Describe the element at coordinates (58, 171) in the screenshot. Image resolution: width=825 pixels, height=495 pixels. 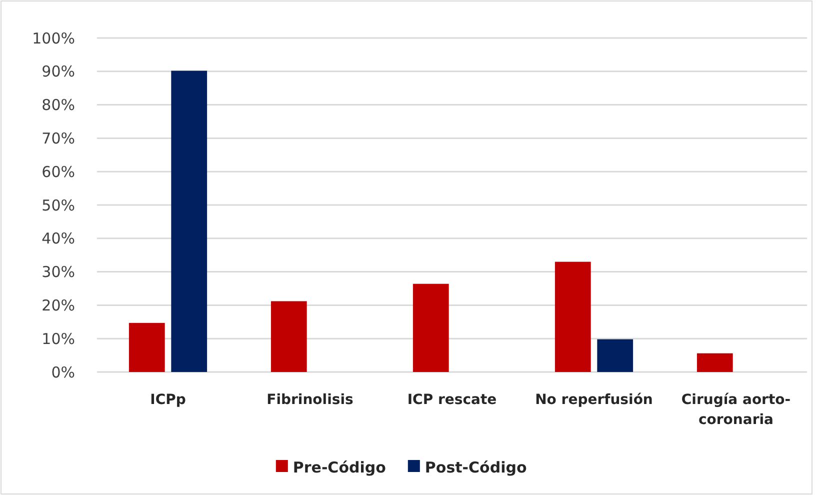
I see `y-tick-label: 60%` at that location.